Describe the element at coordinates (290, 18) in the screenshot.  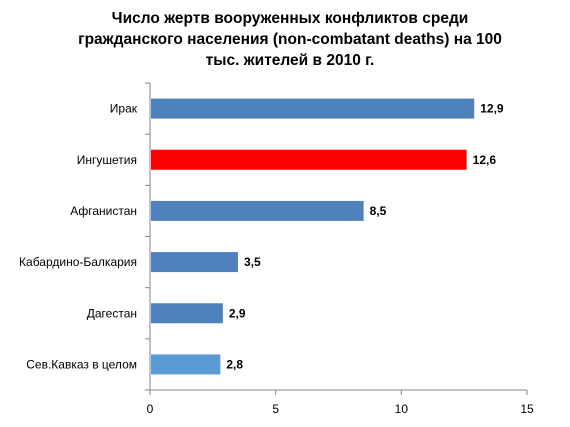
I see `chart-title-line: Число жертв вооруженных конфликтов среди` at that location.